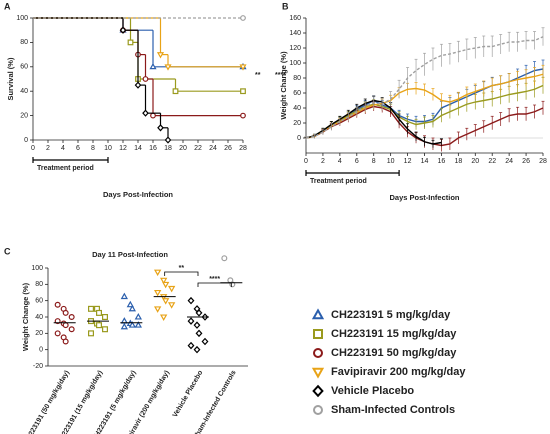  Describe the element at coordinates (408, 161) in the screenshot. I see `x-tick-label: 12` at that location.